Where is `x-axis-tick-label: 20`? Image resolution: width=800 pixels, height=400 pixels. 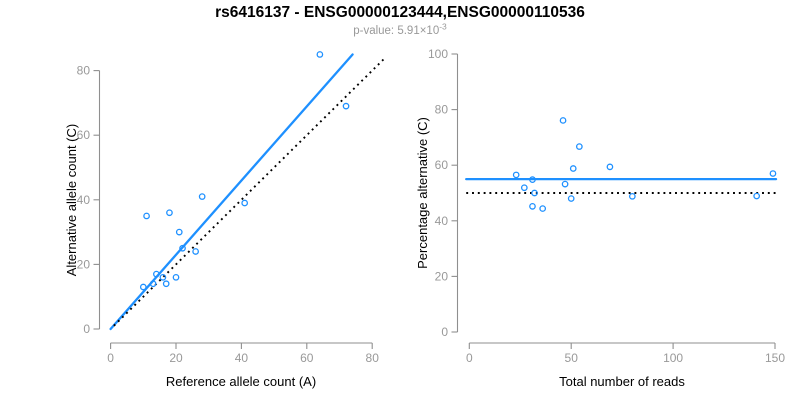 x-axis-tick-label: 20 is located at coordinates (176, 358).